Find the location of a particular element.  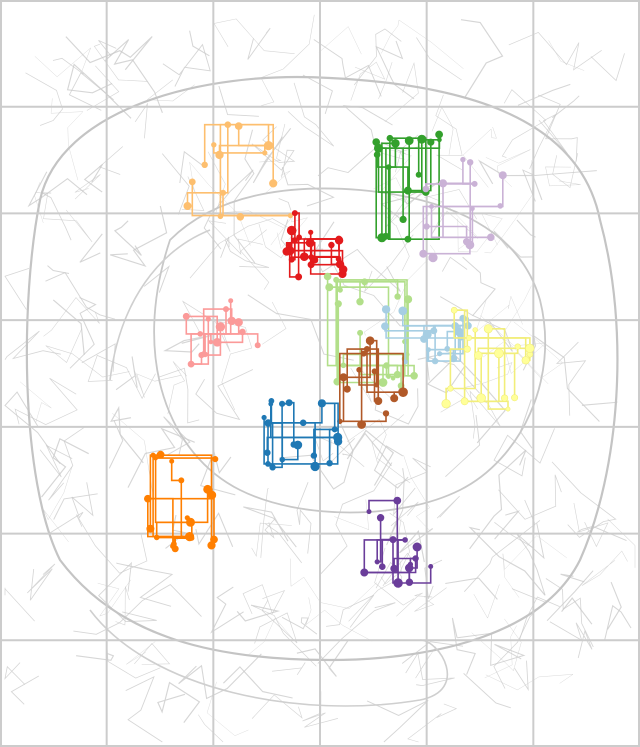

route-cluster-brown is located at coordinates (372, 382).